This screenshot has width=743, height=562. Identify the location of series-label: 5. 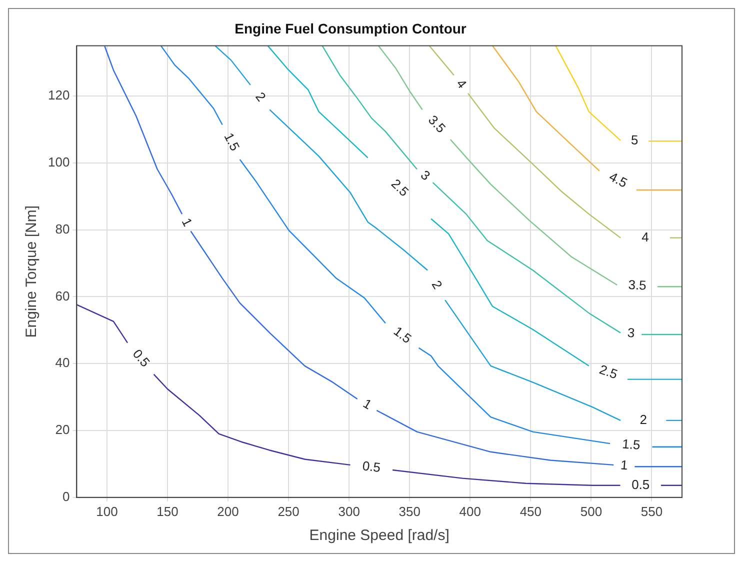
(634, 140).